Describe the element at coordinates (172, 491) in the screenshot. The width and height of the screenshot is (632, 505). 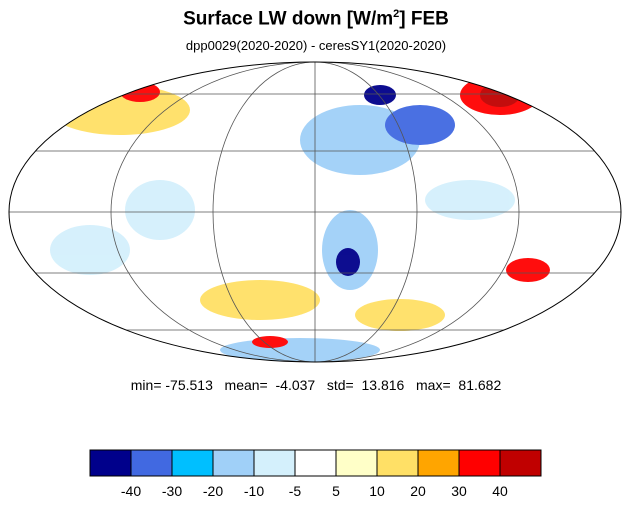
I see `colorbar-tick-label: -30` at that location.